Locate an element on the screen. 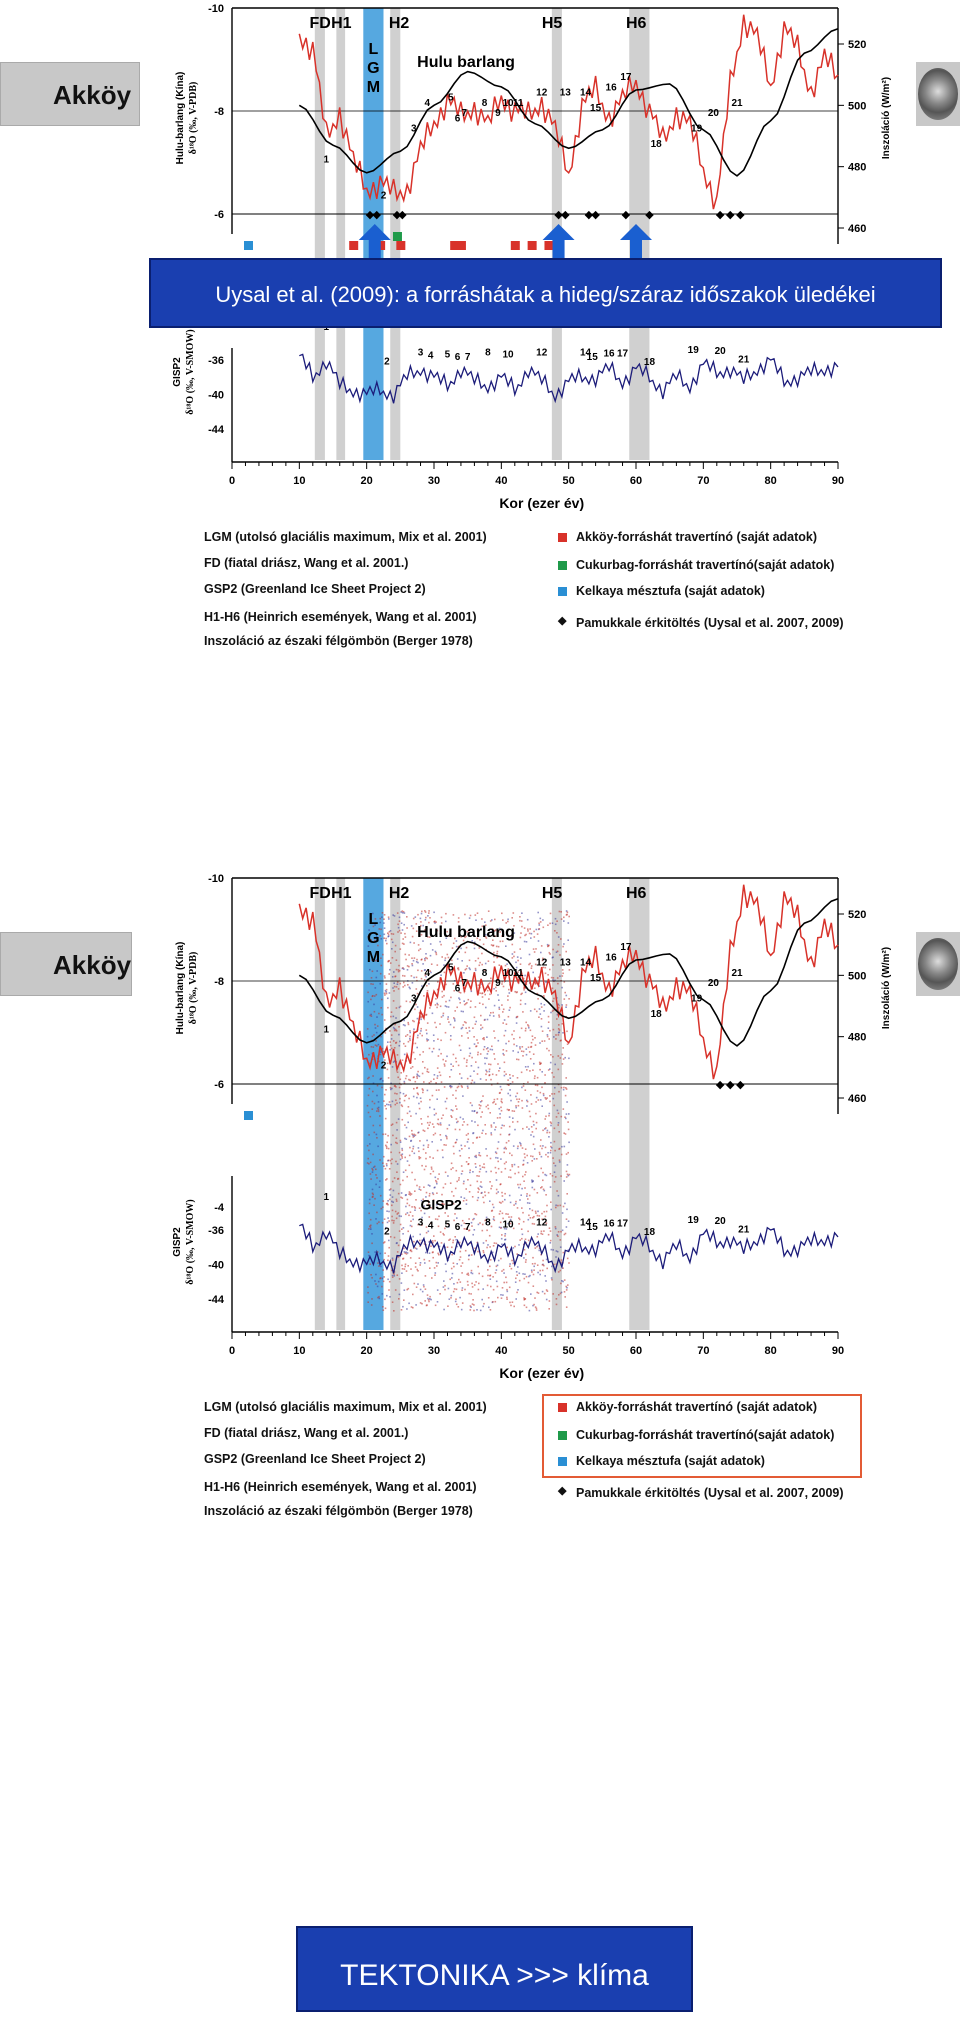 This screenshot has width=960, height=2024. event-number: 8 is located at coordinates (485, 973).